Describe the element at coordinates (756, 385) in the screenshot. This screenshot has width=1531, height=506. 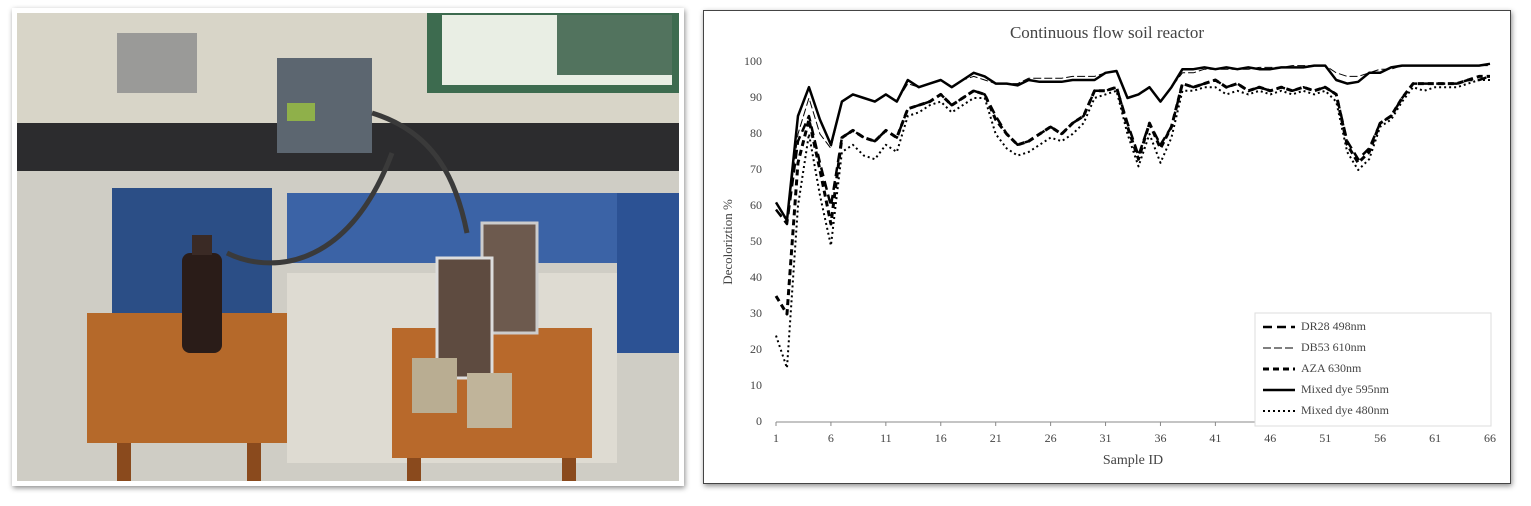
I see `y-tick-label: 10` at that location.